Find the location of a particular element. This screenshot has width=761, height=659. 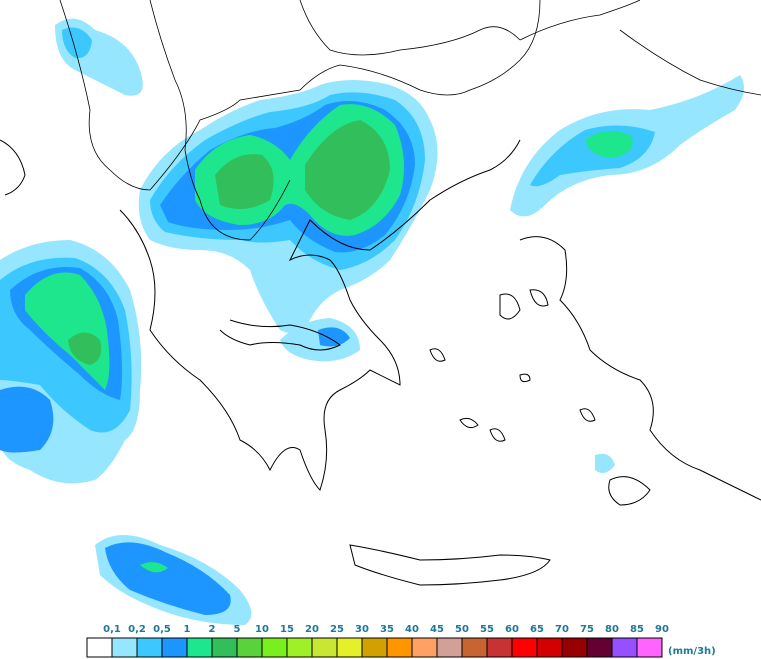

island is located at coordinates (512, 365).